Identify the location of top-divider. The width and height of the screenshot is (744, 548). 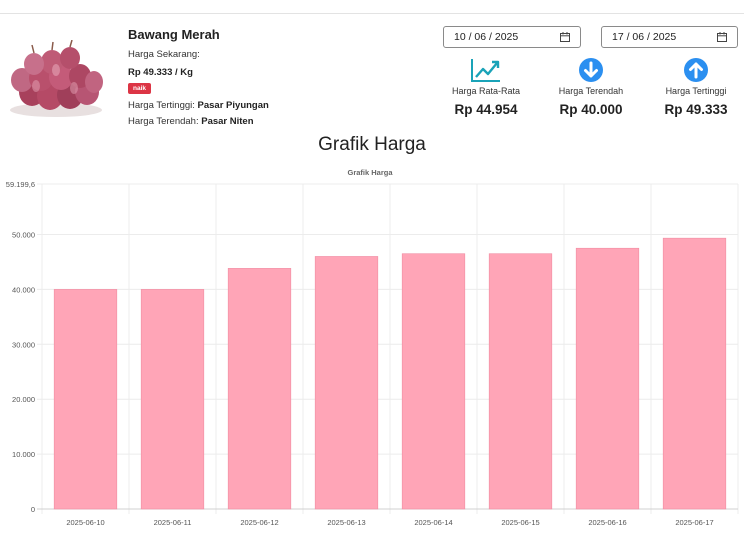
(372, 13).